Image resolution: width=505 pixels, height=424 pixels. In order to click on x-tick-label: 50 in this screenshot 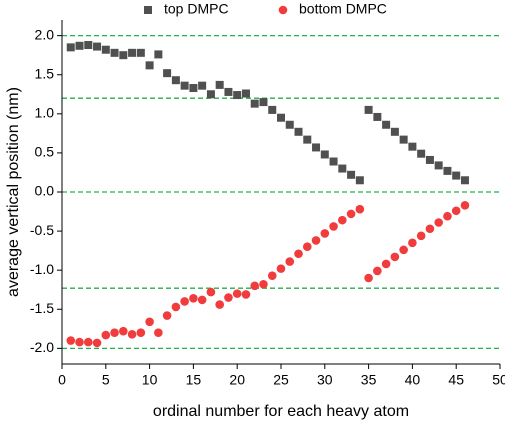, I will do `click(498, 380)`.